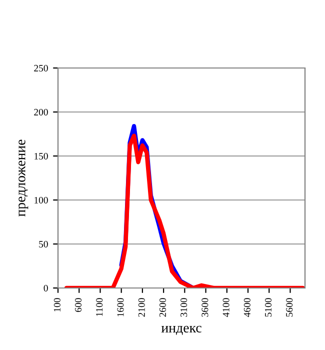 Image resolution: width=325 pixels, height=350 pixels. Describe the element at coordinates (141, 307) in the screenshot. I see `x-tick-label: 2100` at that location.